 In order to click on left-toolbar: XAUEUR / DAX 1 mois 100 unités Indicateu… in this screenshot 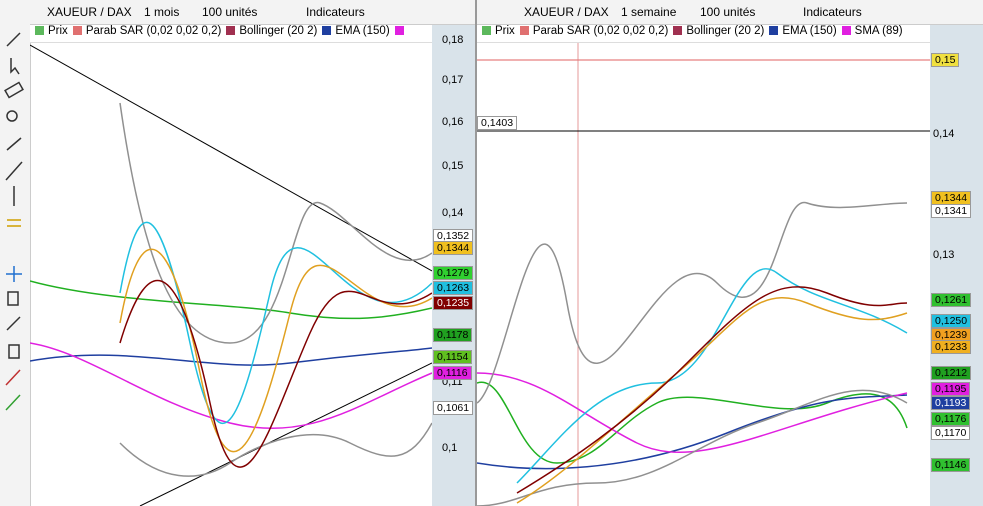, I will do `click(252, 12)`.